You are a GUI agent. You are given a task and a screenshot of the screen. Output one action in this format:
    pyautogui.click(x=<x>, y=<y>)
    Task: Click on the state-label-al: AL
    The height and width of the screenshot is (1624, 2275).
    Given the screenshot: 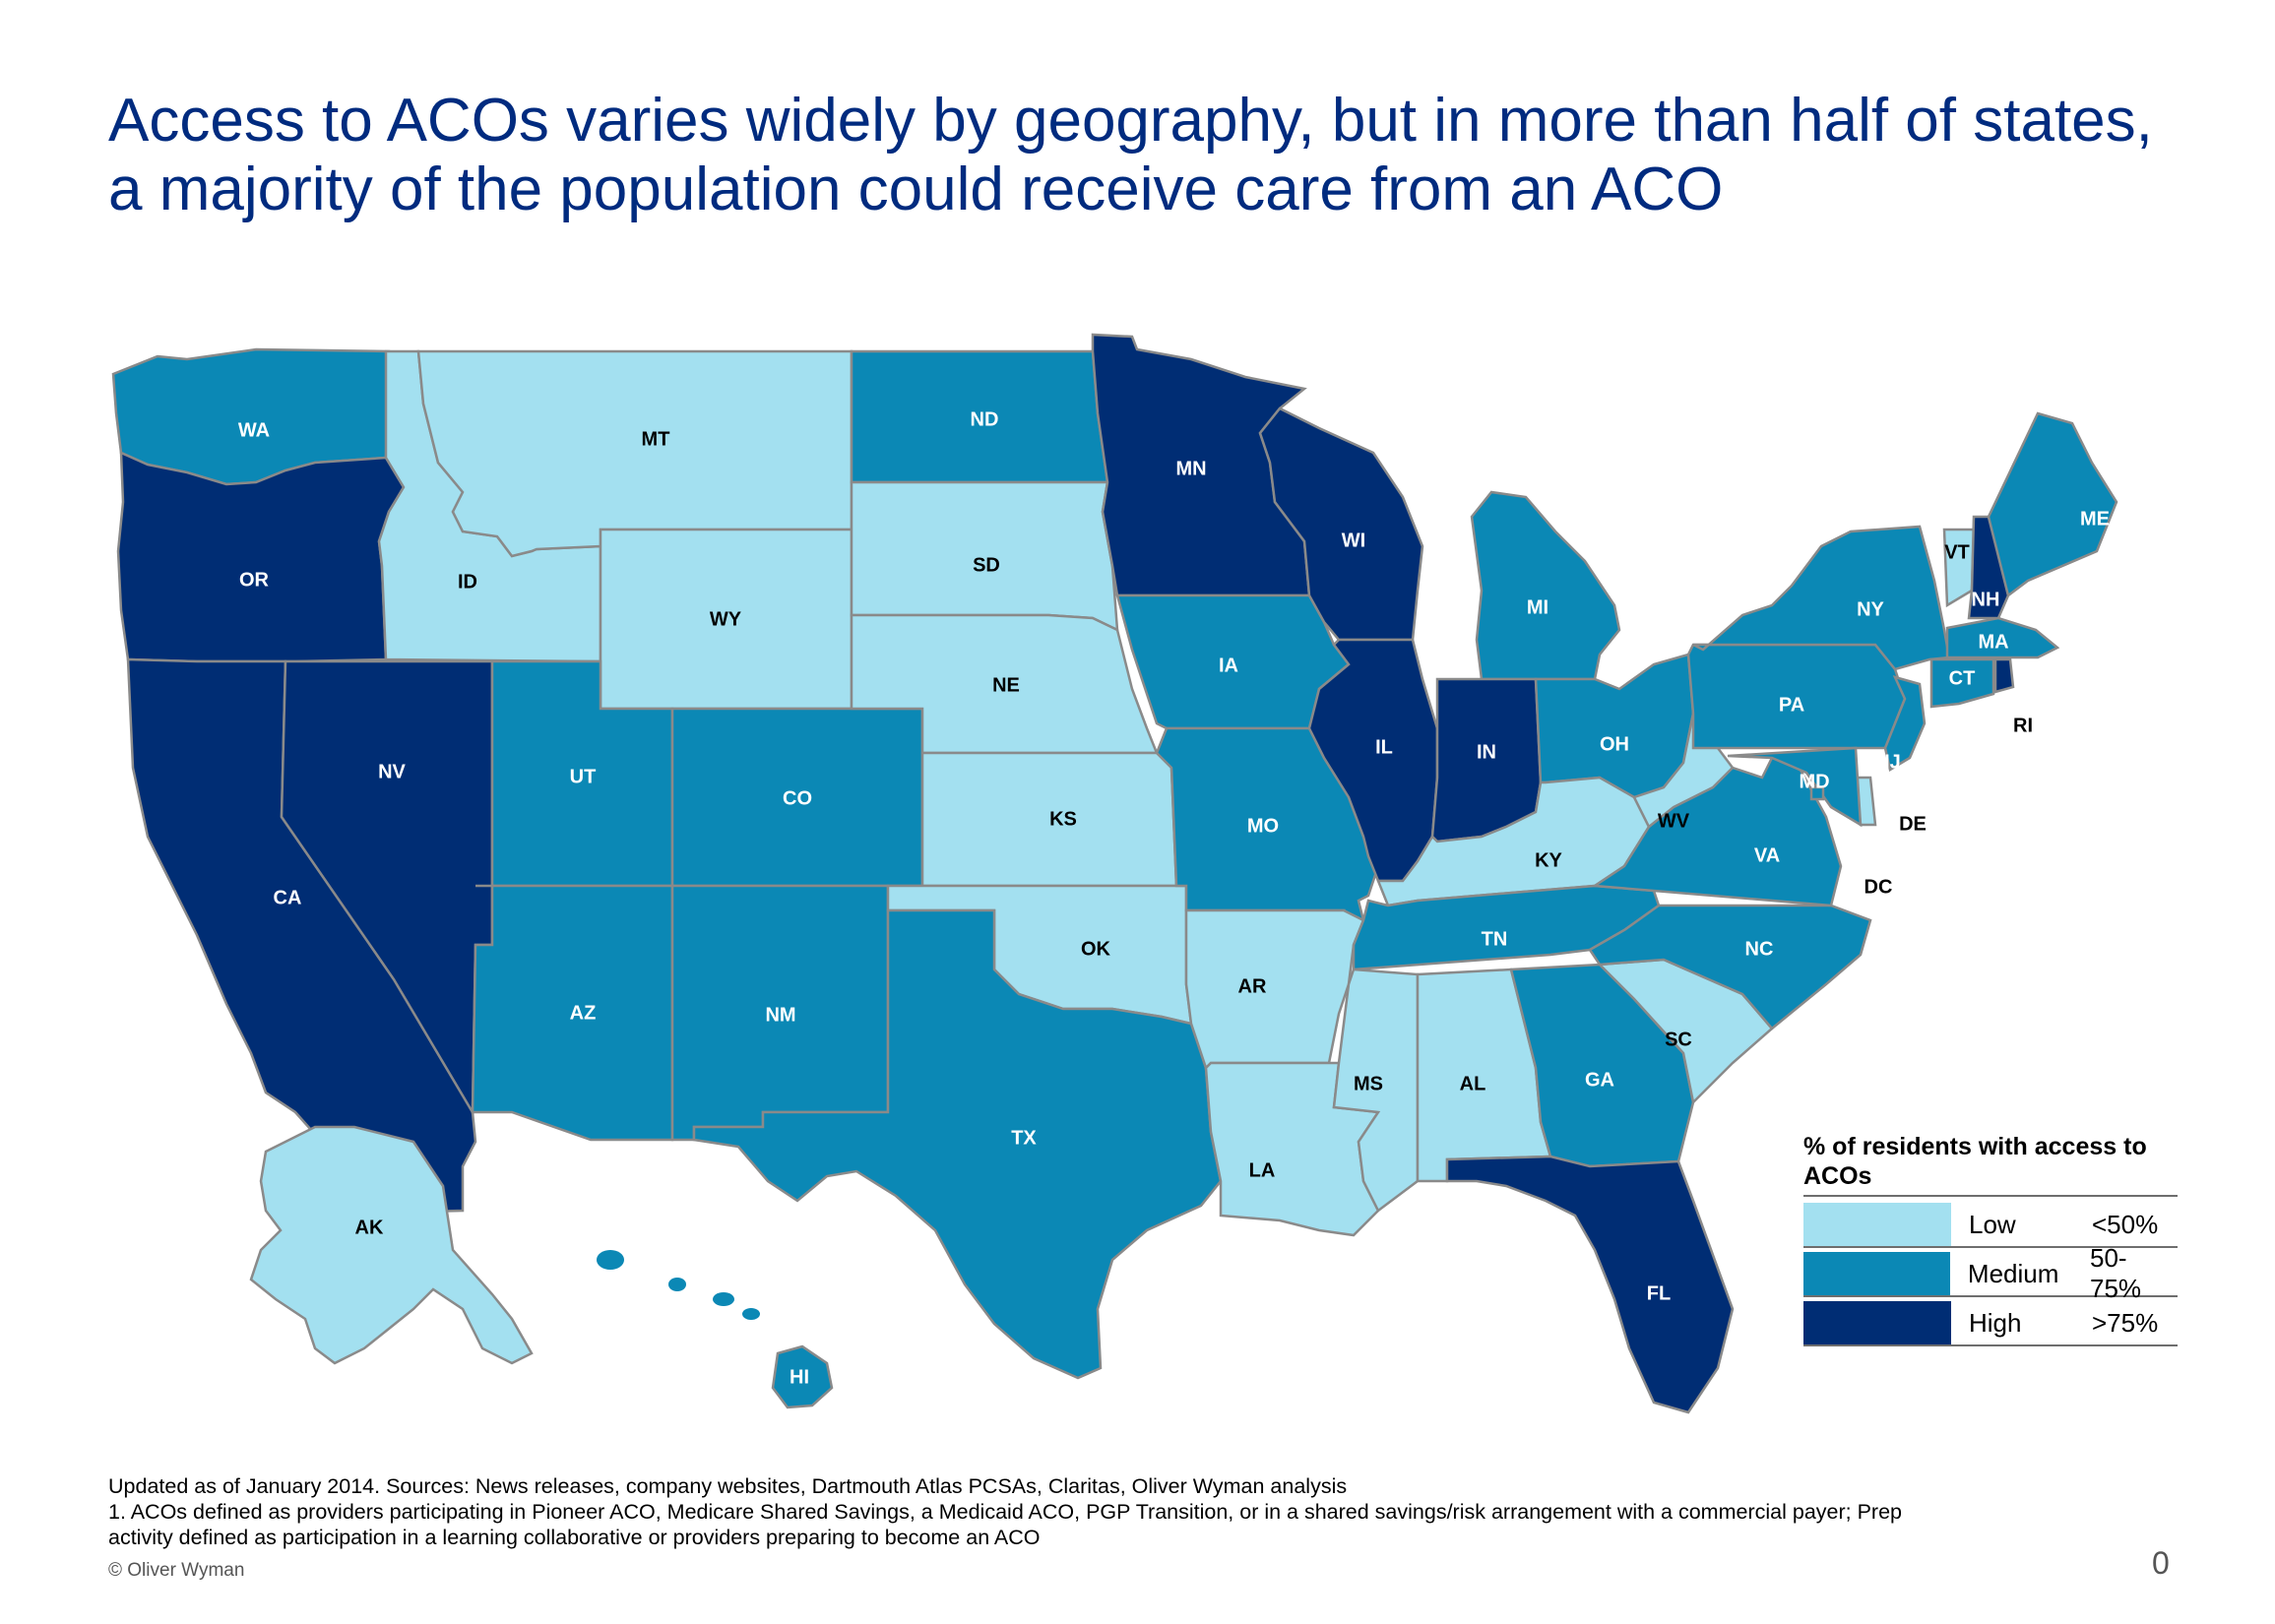 What is the action you would take?
    pyautogui.click(x=1473, y=1083)
    